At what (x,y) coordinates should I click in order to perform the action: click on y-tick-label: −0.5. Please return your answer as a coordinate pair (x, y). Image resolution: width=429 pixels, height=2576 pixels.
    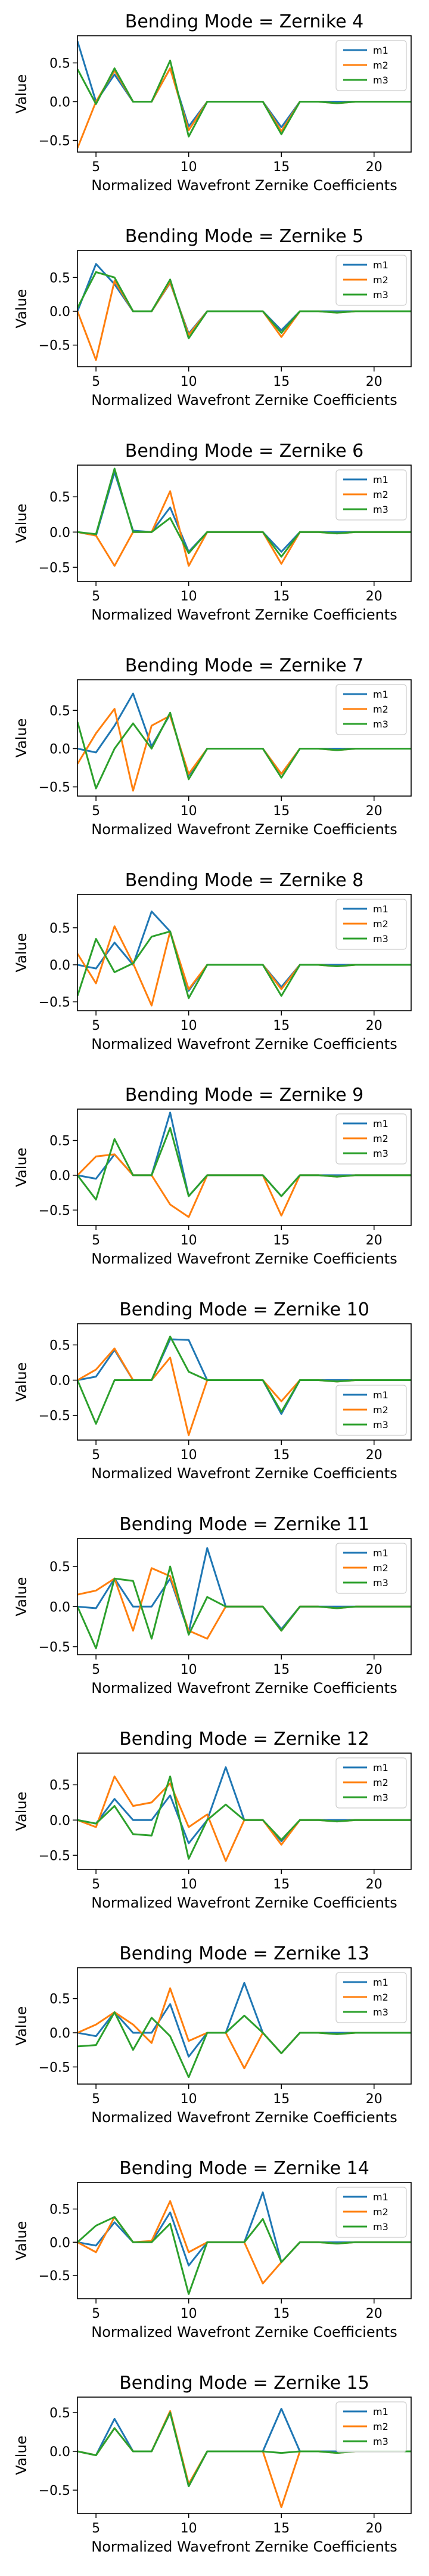
    Looking at the image, I should click on (54, 2276).